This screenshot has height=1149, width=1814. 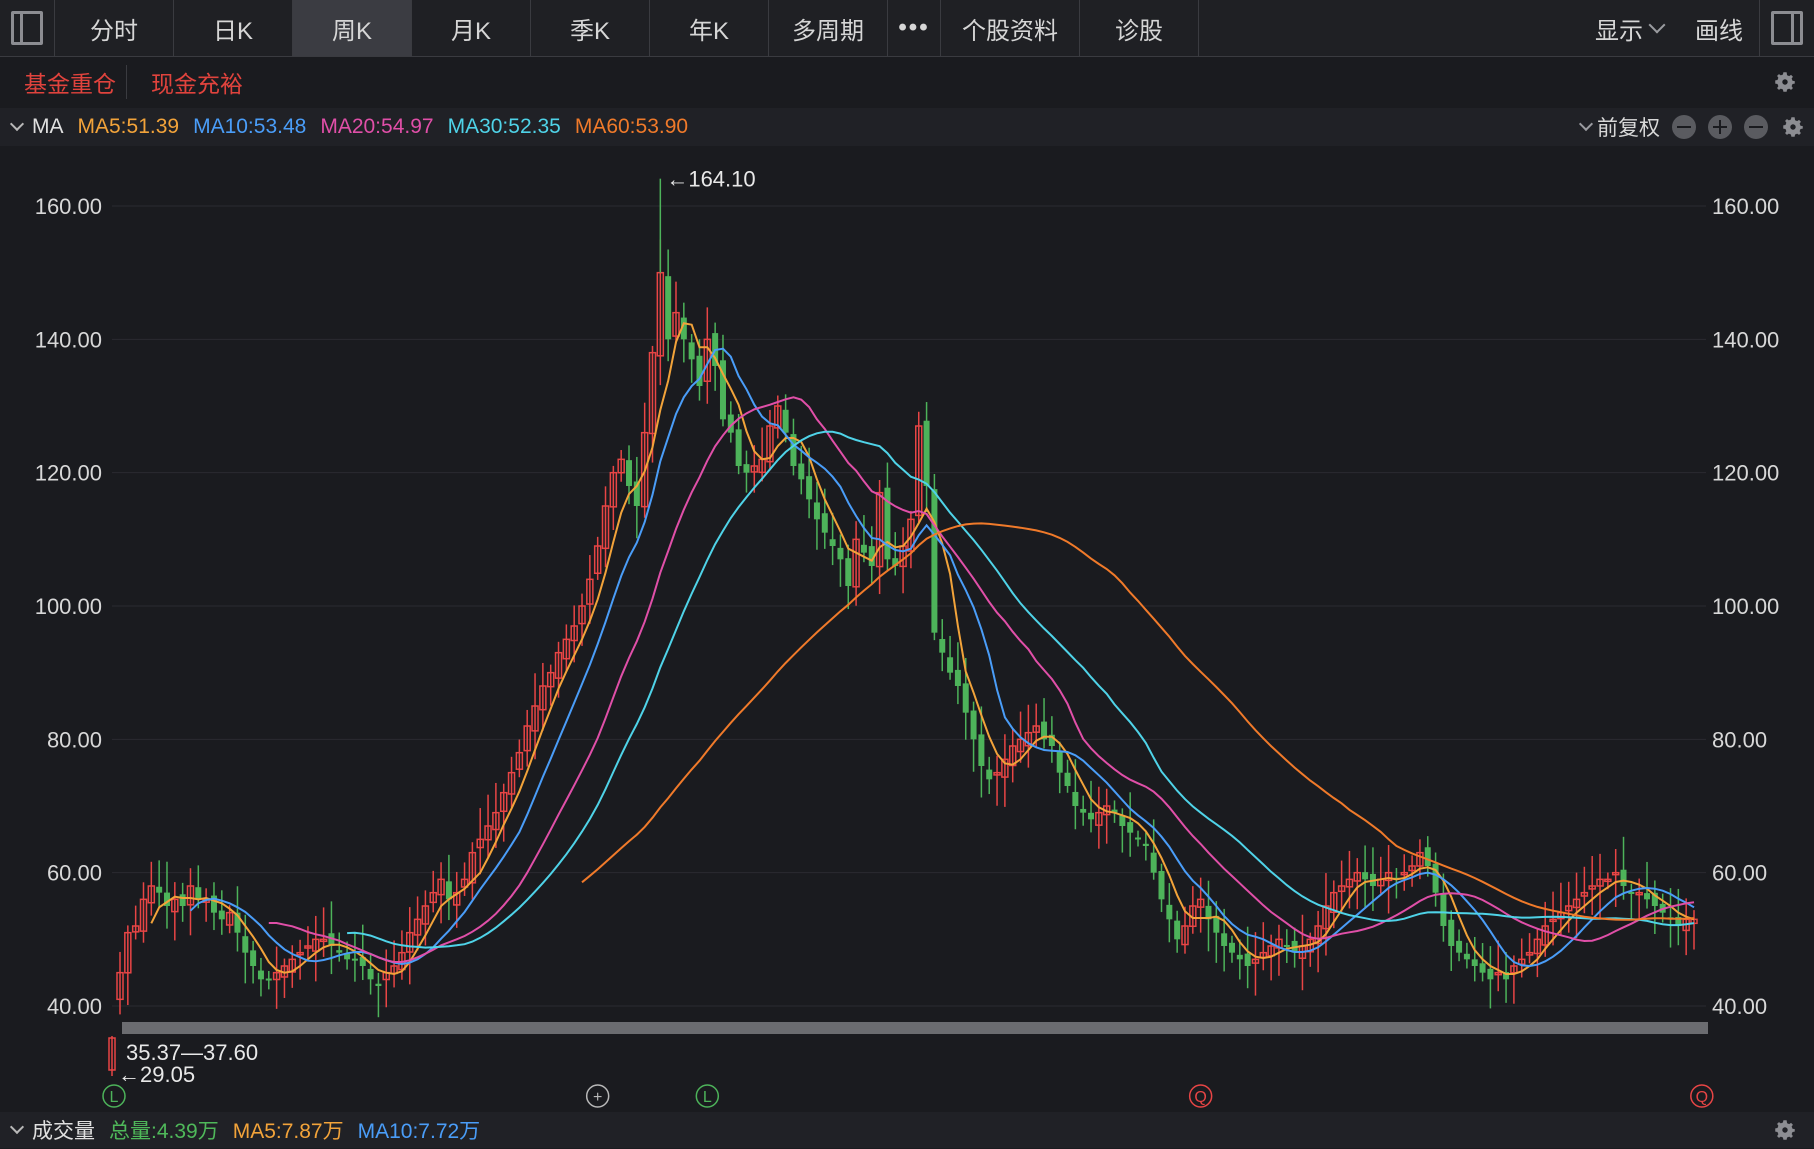 I want to click on y-tick-label-right: 120.00, so click(x=1745, y=473).